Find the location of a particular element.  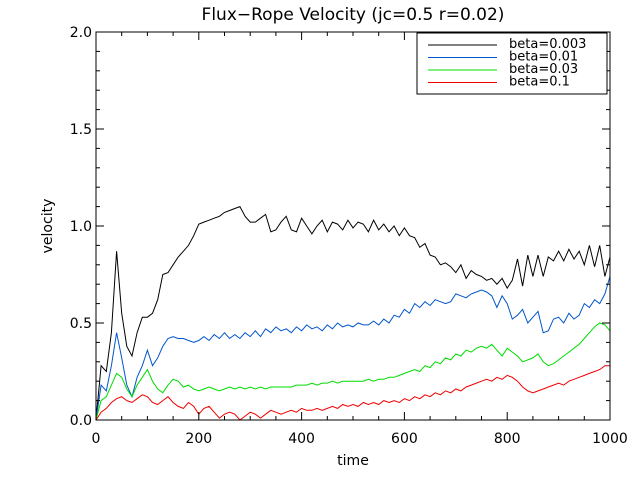

x-tick-label: 1000 is located at coordinates (610, 439).